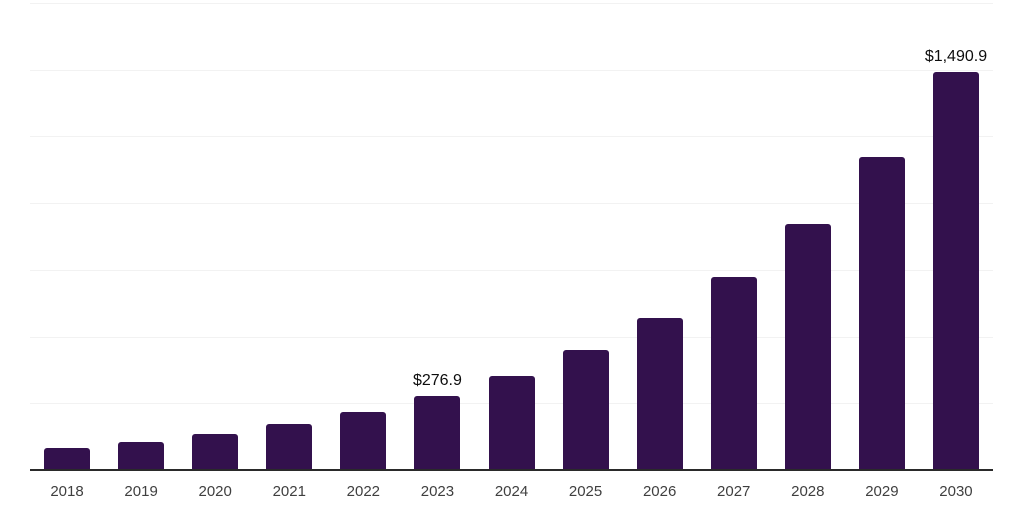 This screenshot has width=1024, height=512. Describe the element at coordinates (67, 458) in the screenshot. I see `bar-2018` at that location.